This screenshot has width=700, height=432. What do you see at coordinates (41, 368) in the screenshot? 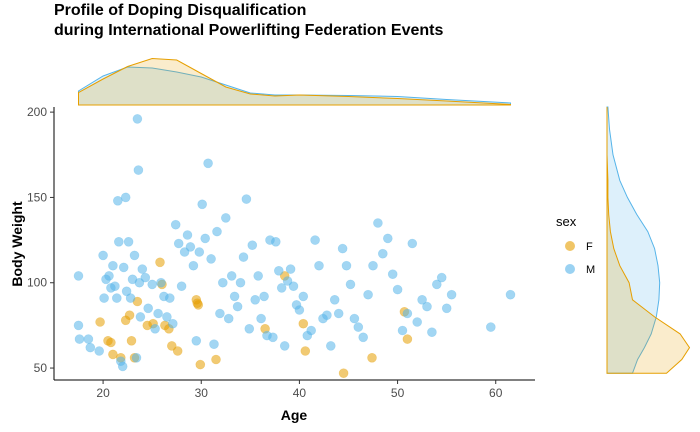
I see `y-tick-label: 50` at bounding box center [41, 368].